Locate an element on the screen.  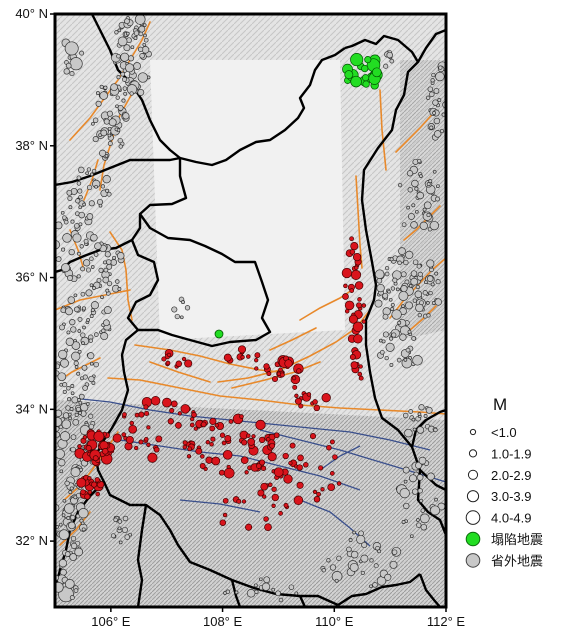
eastern-mountain-shading is located at coordinates (423, 200).